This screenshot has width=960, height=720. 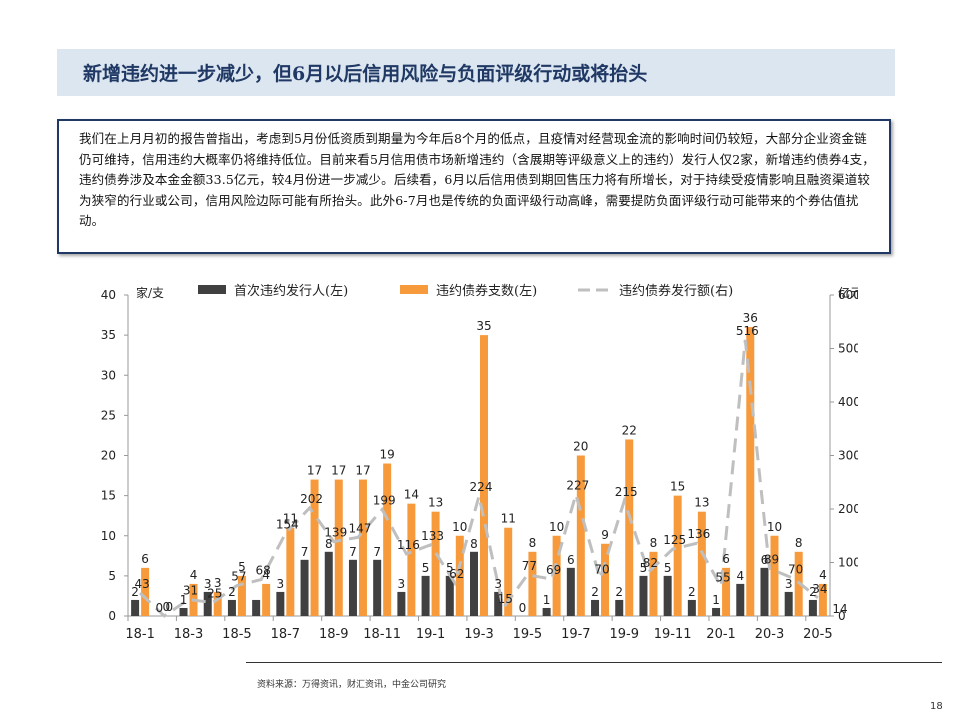 I want to click on x-tick-label: 18-1, so click(x=140, y=634).